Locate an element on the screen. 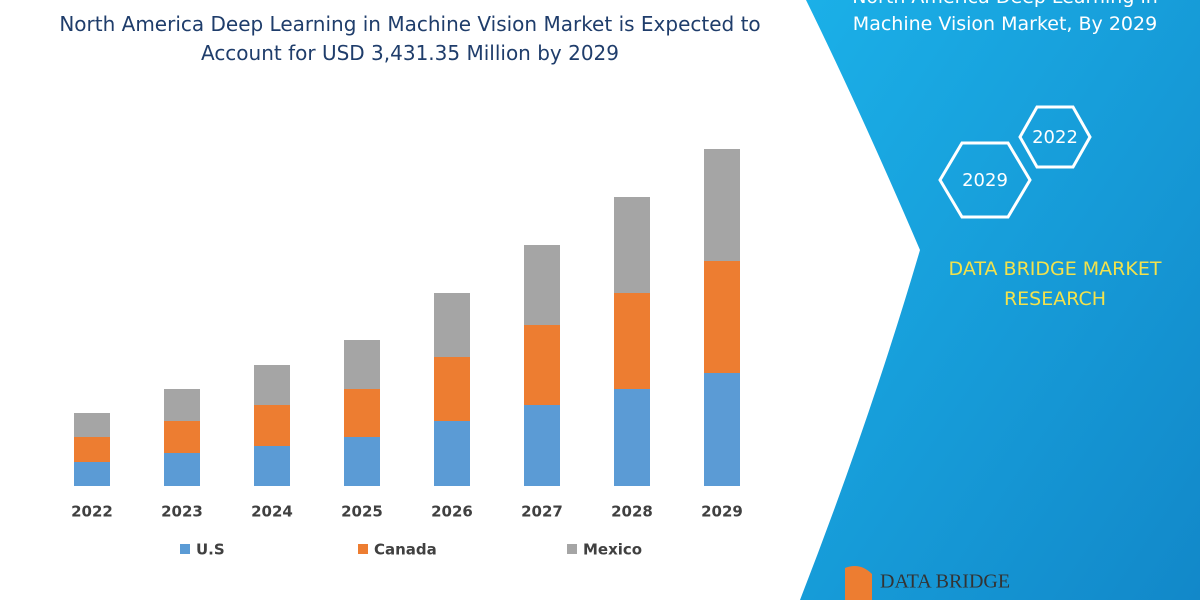 This screenshot has width=1200, height=600. hexagon-label: 2022 is located at coordinates (1055, 137).